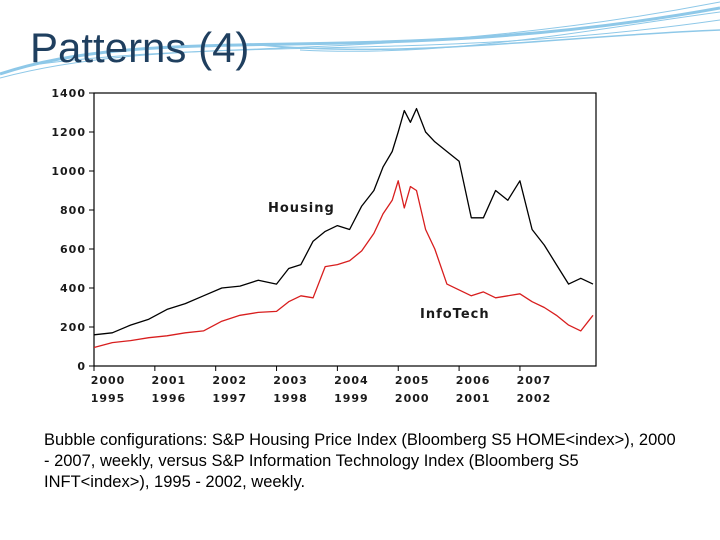 This screenshot has height=540, width=720. I want to click on y-tick-label: 200, so click(73, 327).